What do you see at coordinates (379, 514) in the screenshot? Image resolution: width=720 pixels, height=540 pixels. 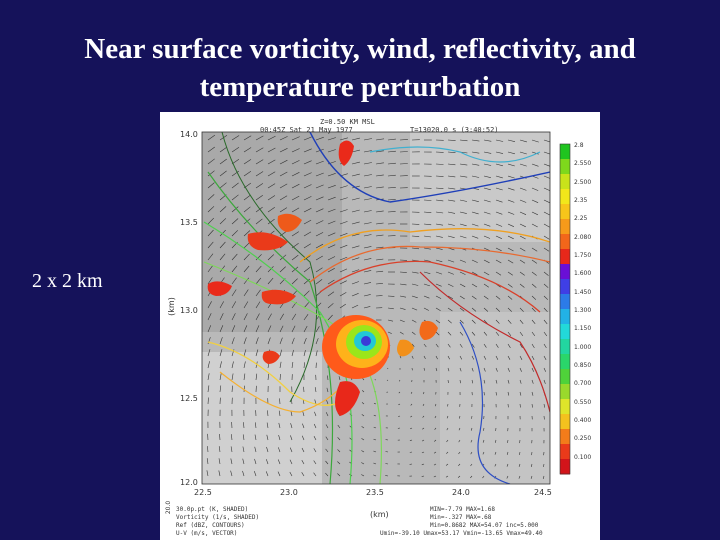 I see `x-axis-label: (km)` at bounding box center [379, 514].